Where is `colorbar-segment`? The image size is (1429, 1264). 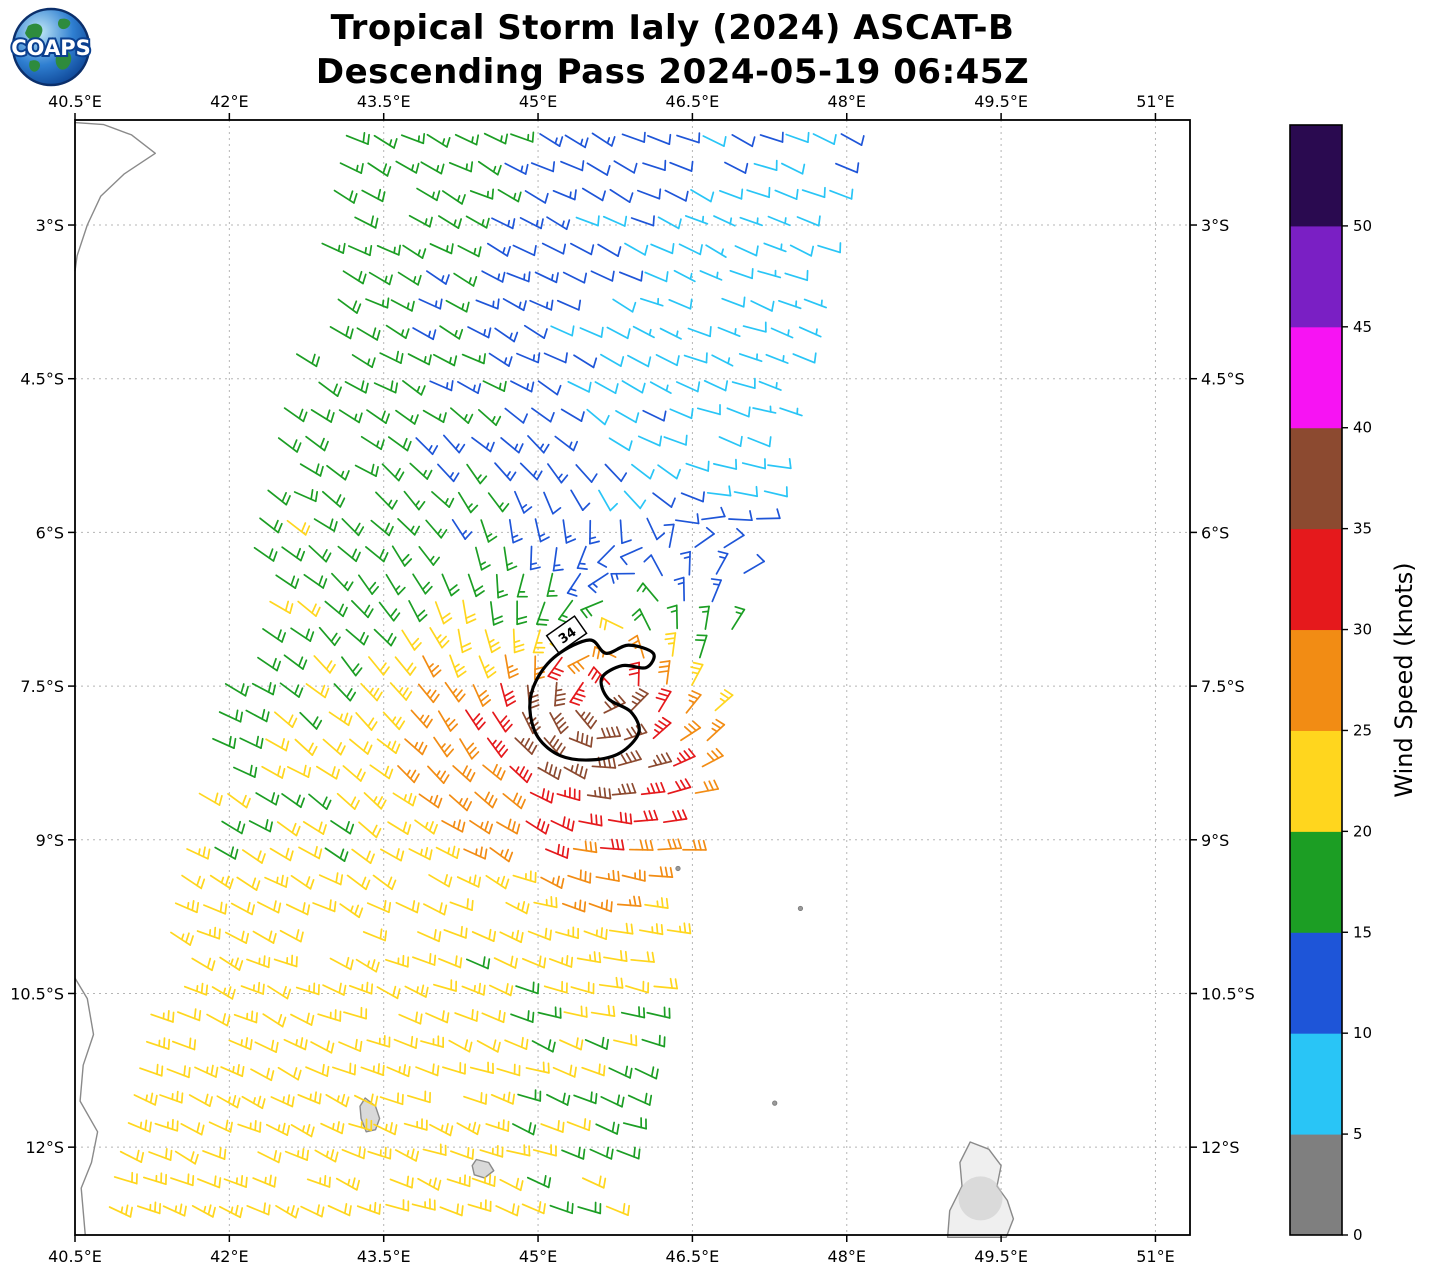
colorbar-segment is located at coordinates (1316, 276).